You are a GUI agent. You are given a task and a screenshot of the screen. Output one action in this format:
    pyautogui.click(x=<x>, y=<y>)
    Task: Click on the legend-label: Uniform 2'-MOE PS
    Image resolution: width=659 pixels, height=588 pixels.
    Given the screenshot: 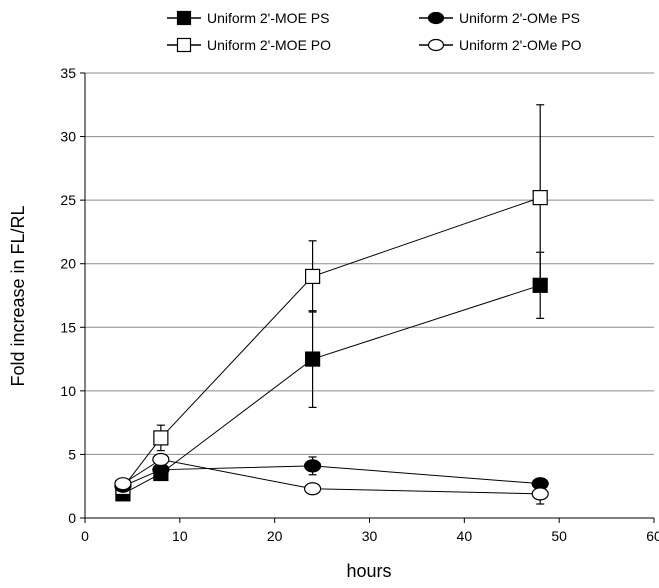 What is the action you would take?
    pyautogui.click(x=268, y=18)
    